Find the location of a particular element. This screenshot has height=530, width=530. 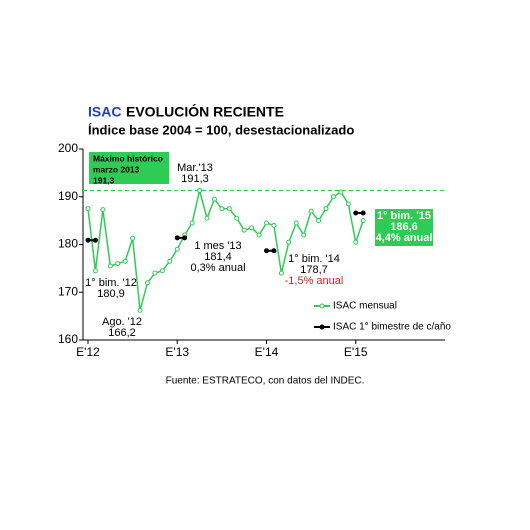

annotation: 180,9 is located at coordinates (111, 294).